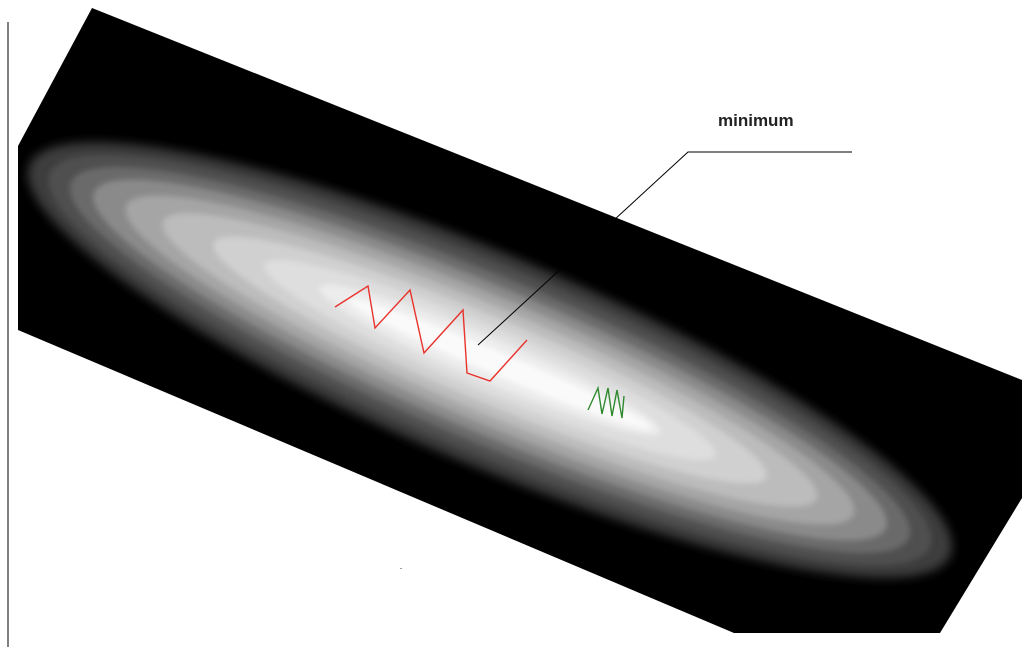  What do you see at coordinates (431, 333) in the screenshot?
I see `red-descent-path` at bounding box center [431, 333].